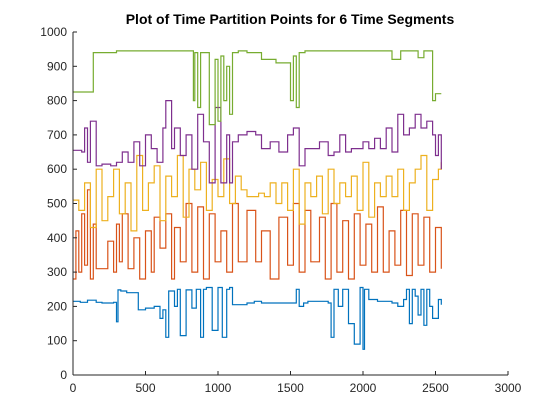 This screenshot has width=560, height=420. What do you see at coordinates (290, 388) in the screenshot?
I see `x-tick-label: 1500` at bounding box center [290, 388].